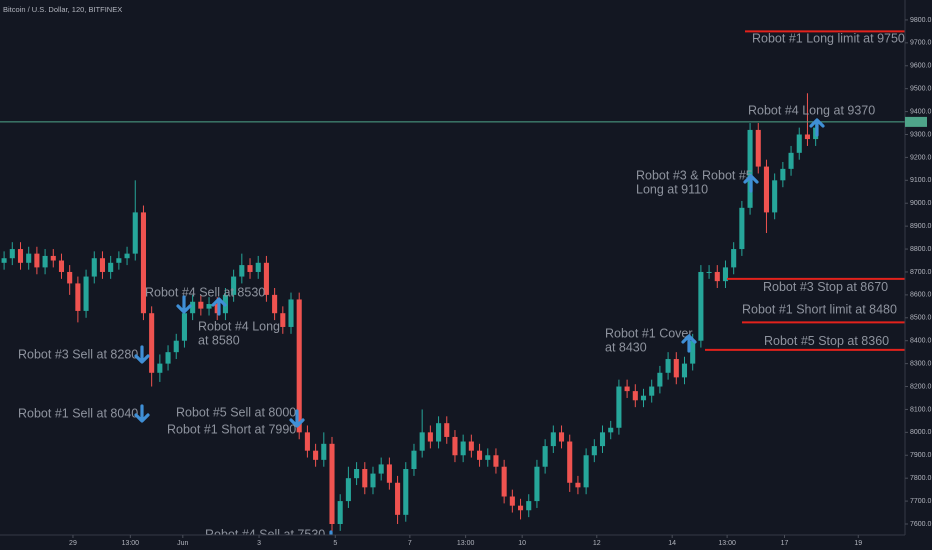 This screenshot has width=932, height=550. Describe the element at coordinates (265, 534) in the screenshot. I see `annotation-text: Robot #4 Sell at 7530` at that location.